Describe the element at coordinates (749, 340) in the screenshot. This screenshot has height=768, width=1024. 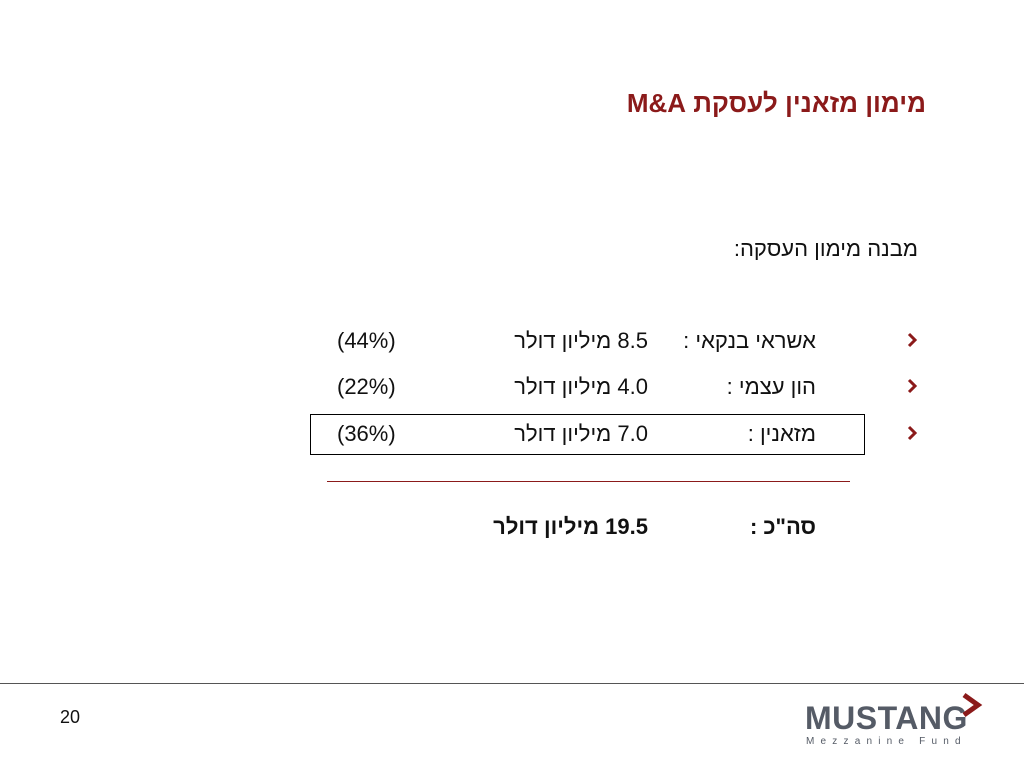
I see `row-label: אשראי בנקאי :` at that location.